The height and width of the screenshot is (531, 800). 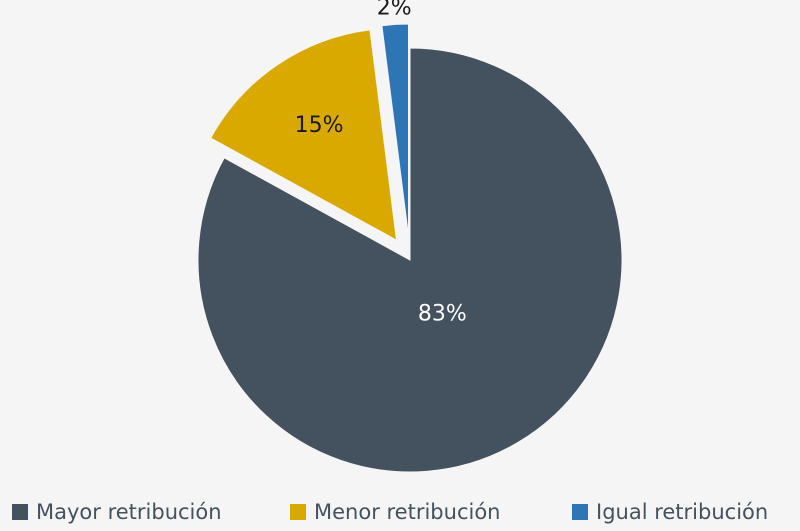 I want to click on data-label: 83%, so click(x=442, y=314).